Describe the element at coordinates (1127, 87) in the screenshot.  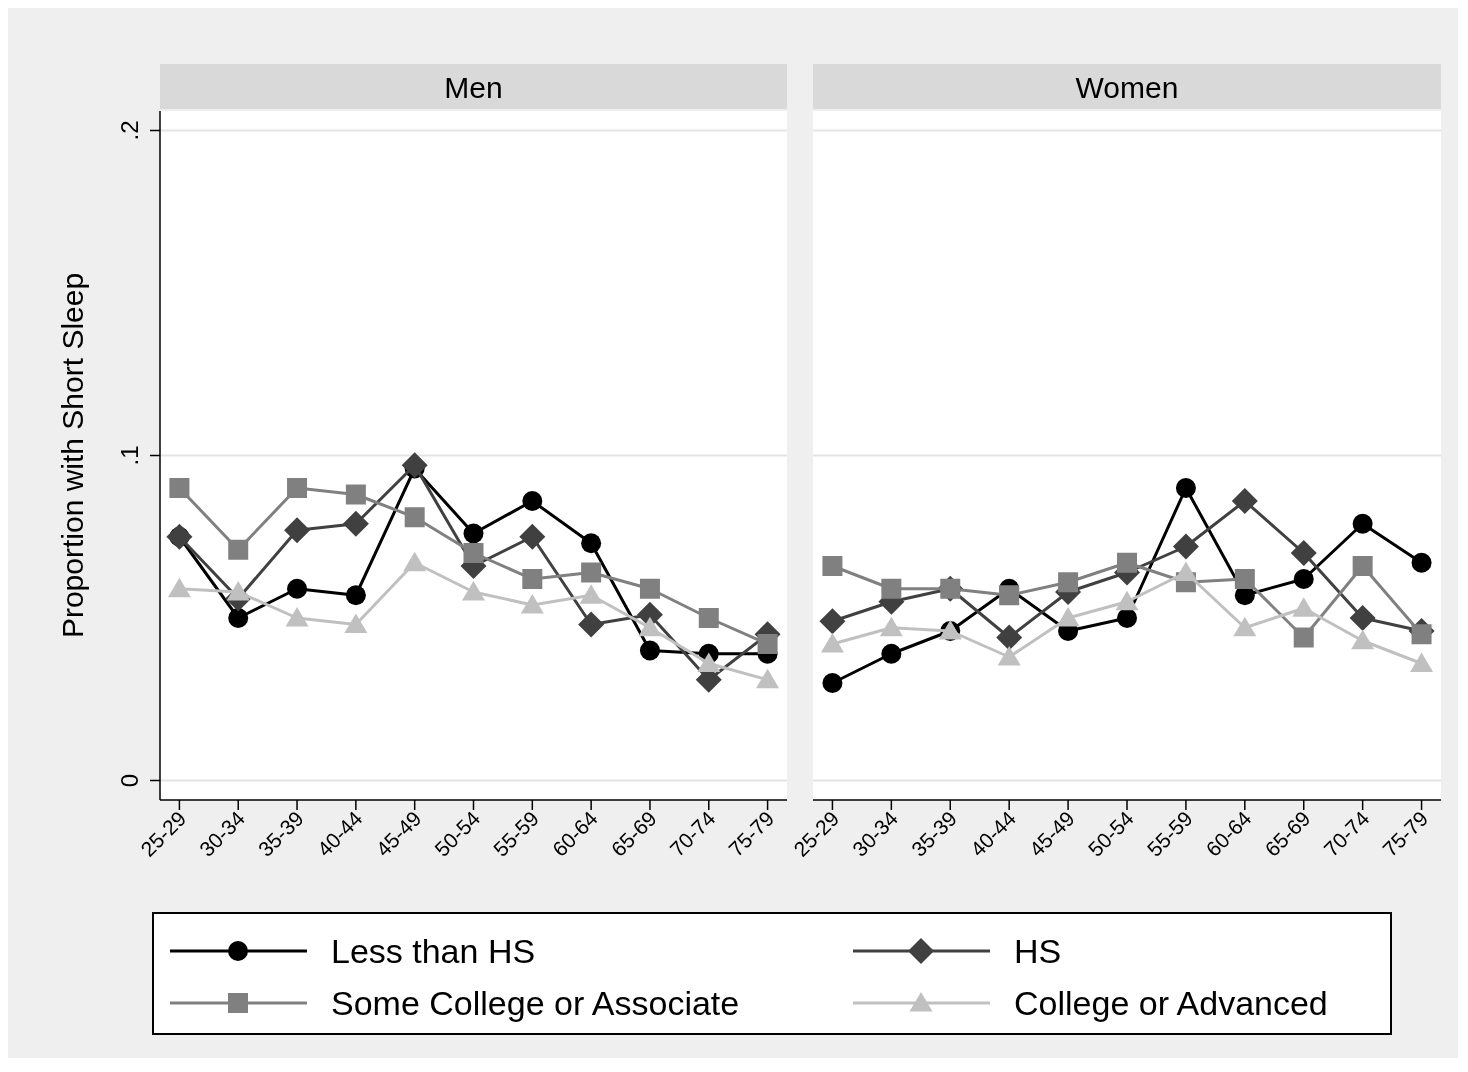
I see `chart-title: Women` at that location.